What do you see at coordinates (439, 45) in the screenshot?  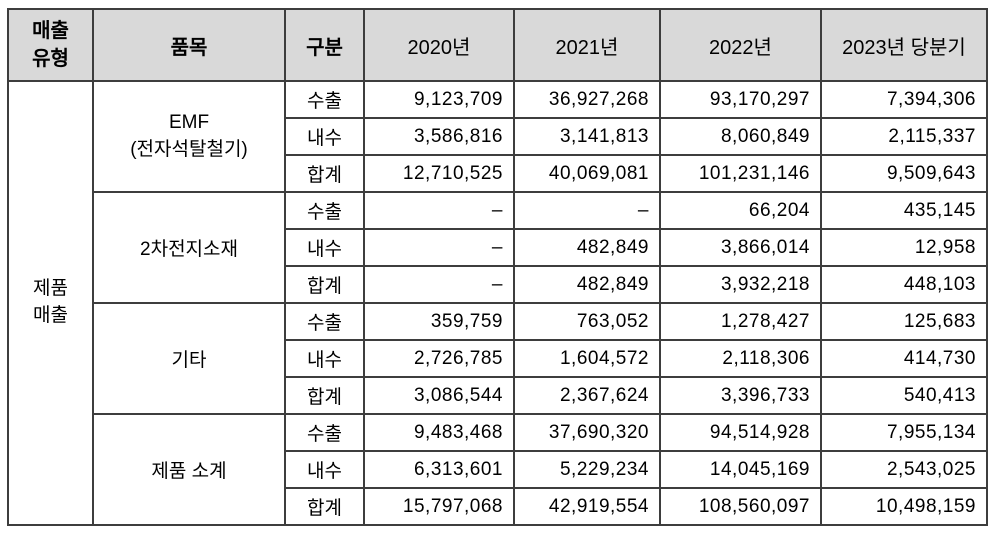 I see `header-year-2020: 2020년` at bounding box center [439, 45].